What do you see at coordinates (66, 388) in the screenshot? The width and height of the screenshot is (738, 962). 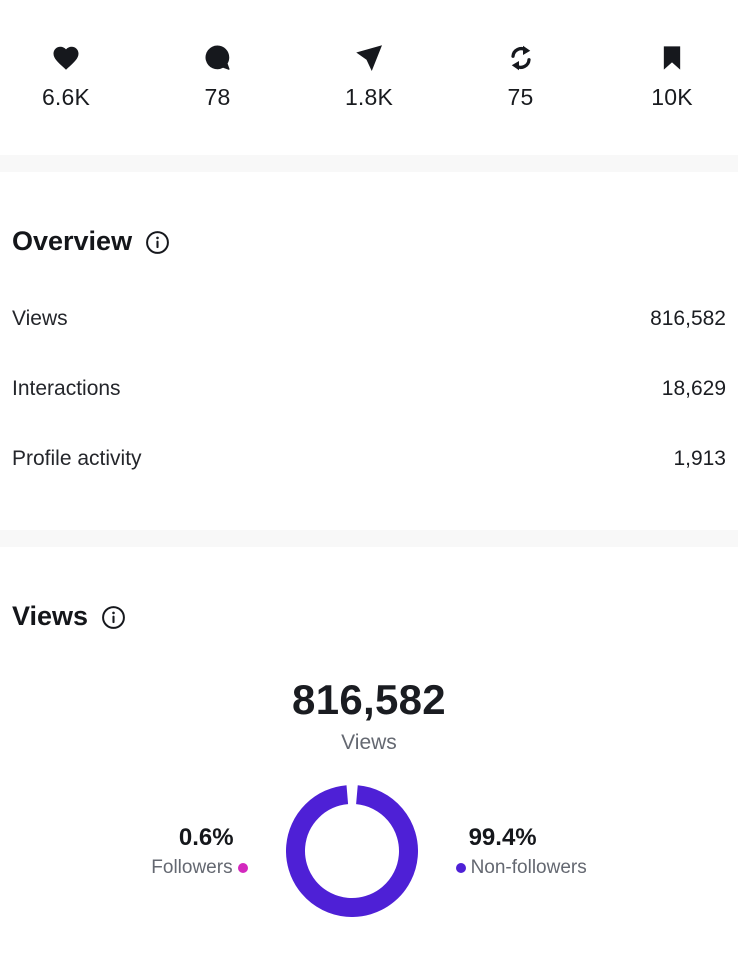 I see `metric-label: Interactions` at bounding box center [66, 388].